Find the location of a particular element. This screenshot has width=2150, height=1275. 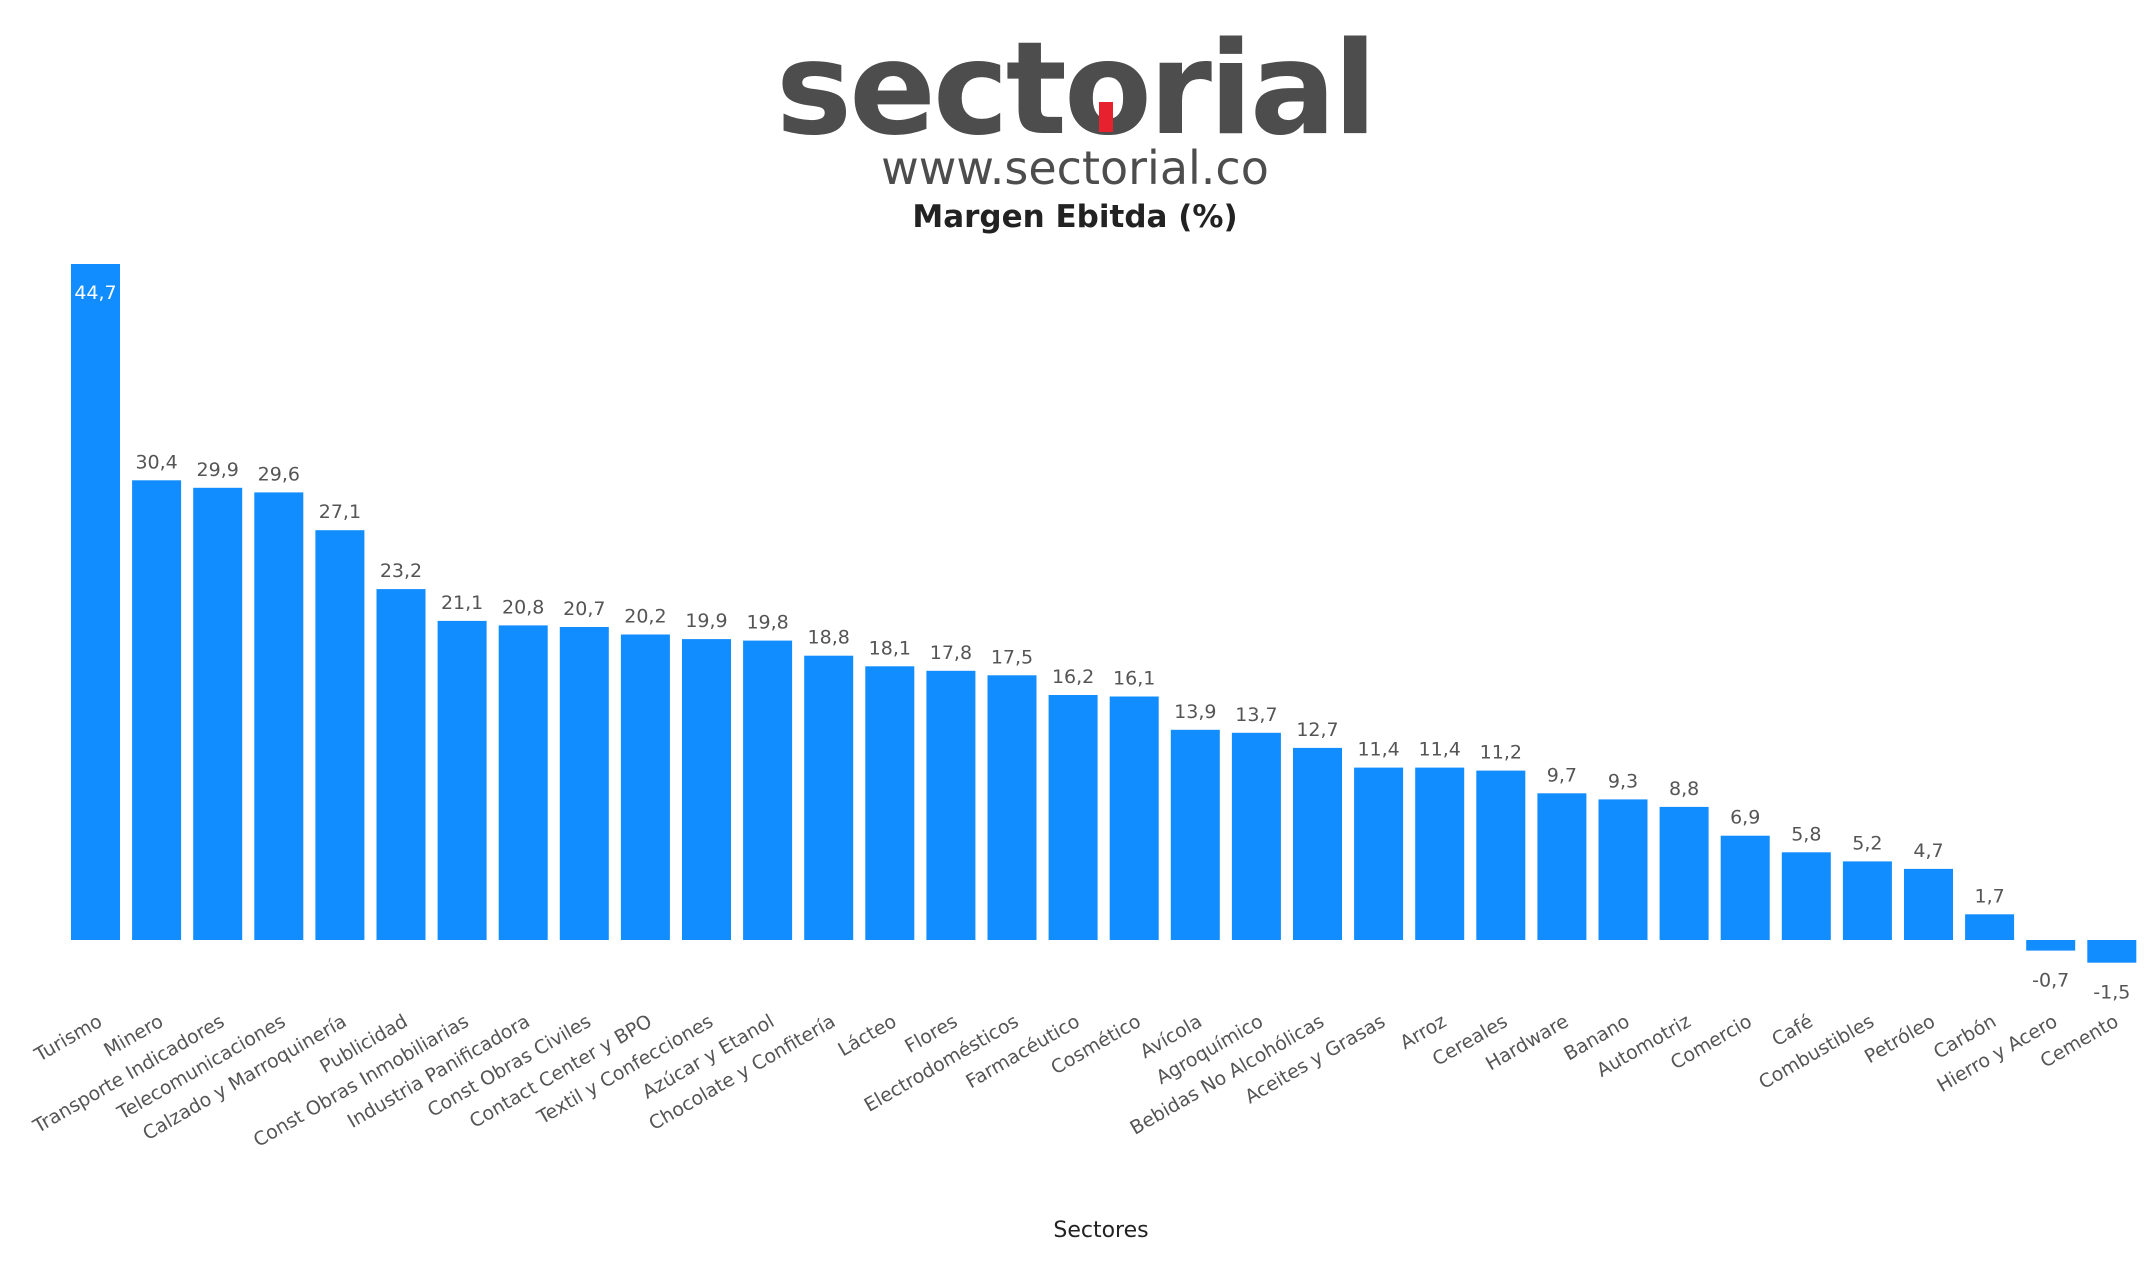

bar-value-label: 12,7 is located at coordinates (1317, 730).